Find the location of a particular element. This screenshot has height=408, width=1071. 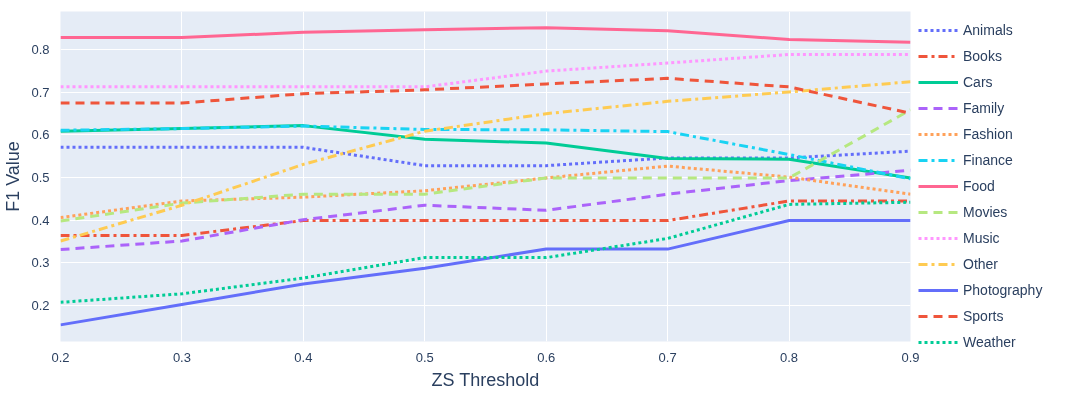

y-tick-label: 0.8 is located at coordinates (40, 50).